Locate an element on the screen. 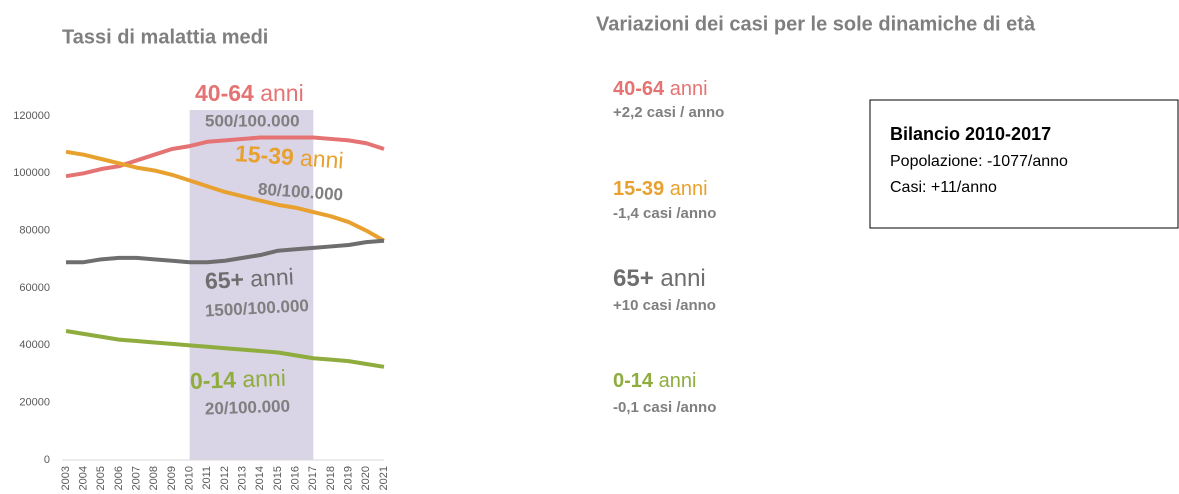 This screenshot has height=494, width=1179. variation-label: 0-14 anni is located at coordinates (654, 381).